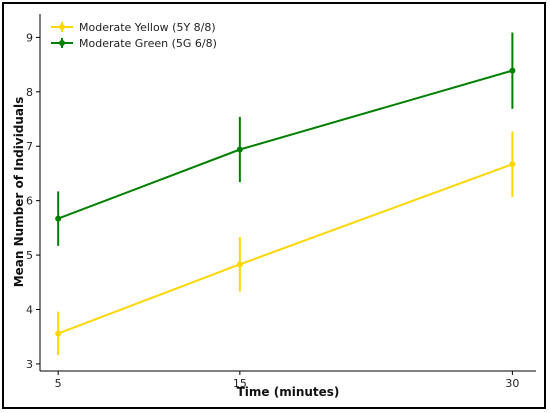 The height and width of the screenshot is (413, 550). What do you see at coordinates (29, 364) in the screenshot?
I see `y-tick-label: 3` at bounding box center [29, 364].